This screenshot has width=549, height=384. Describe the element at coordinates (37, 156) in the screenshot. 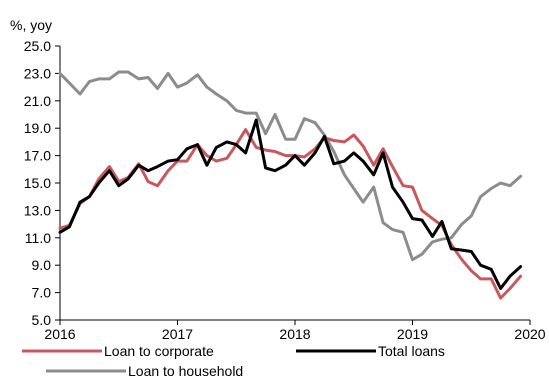

I see `y-tick-label: 17.0` at that location.